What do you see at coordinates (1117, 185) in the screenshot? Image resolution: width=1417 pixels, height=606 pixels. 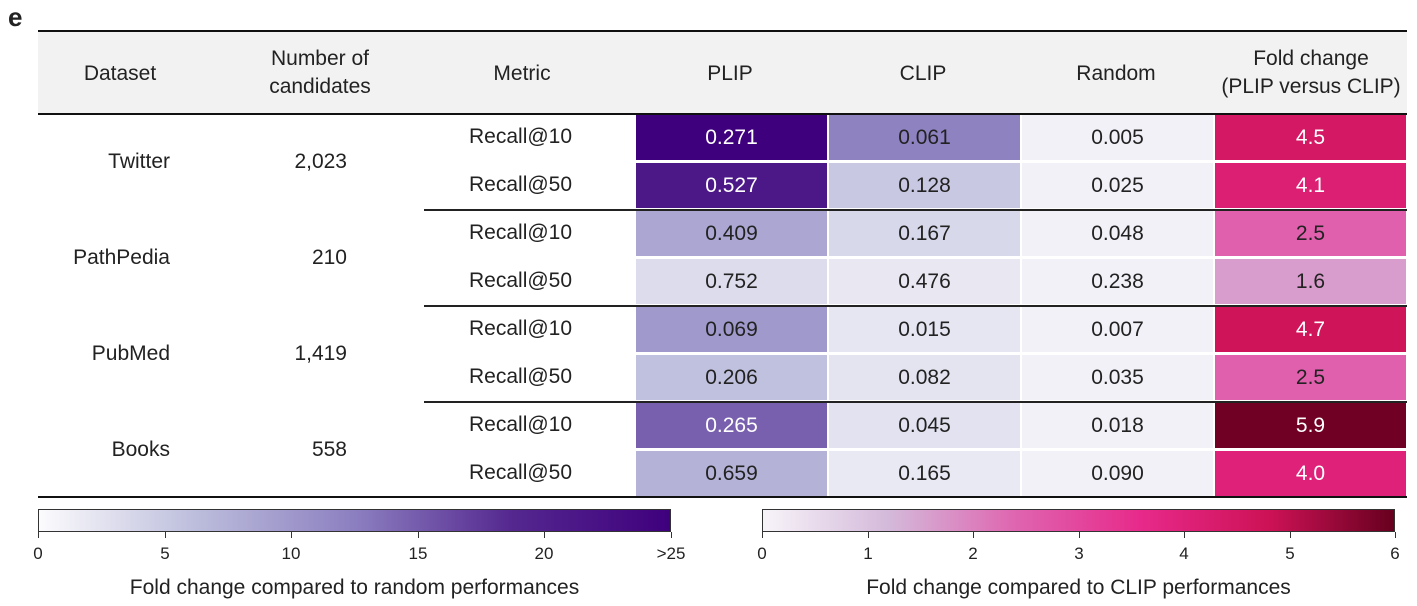 I see `random-cell: 0.025` at bounding box center [1117, 185].